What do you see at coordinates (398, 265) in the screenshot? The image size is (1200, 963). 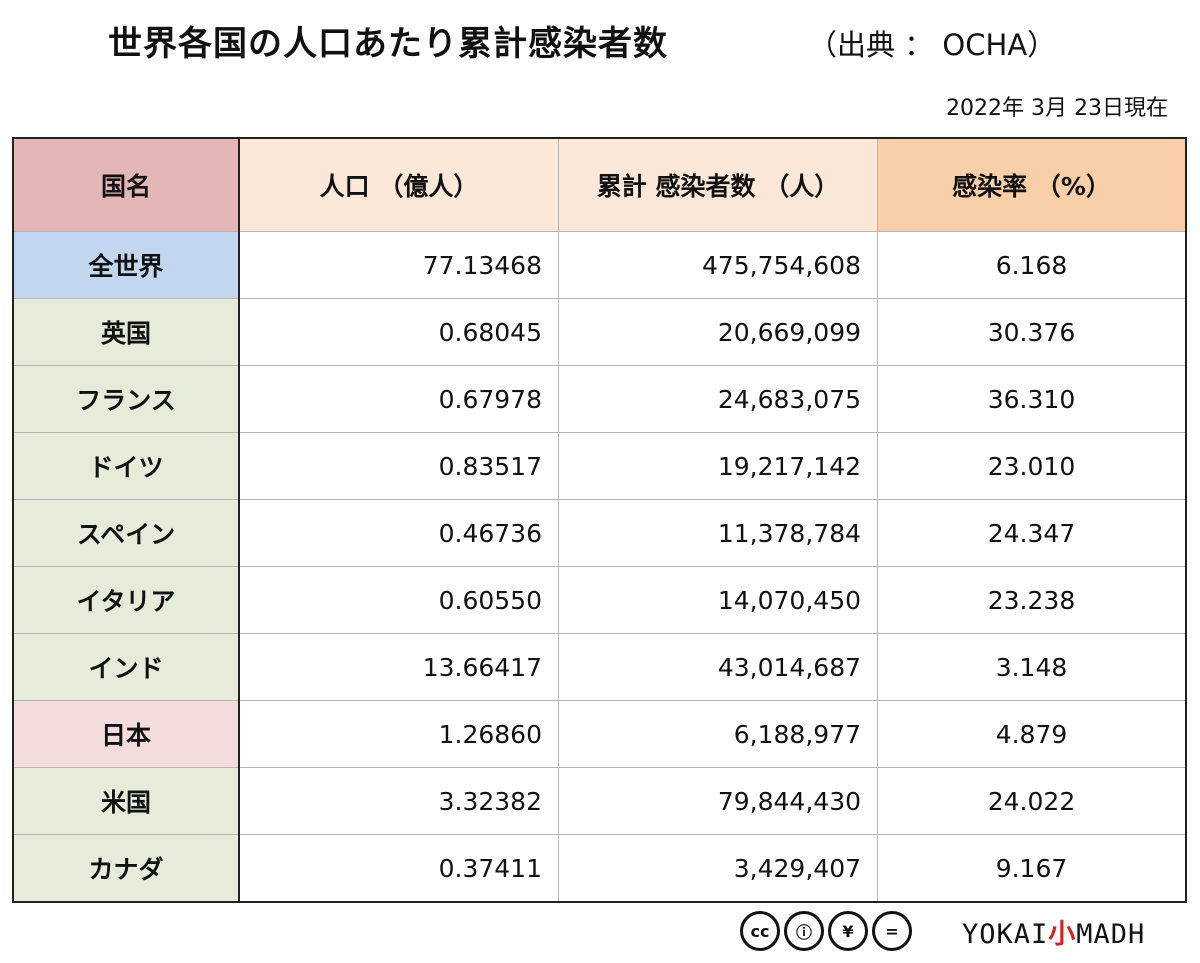 I see `population-cell: 77.13468` at bounding box center [398, 265].